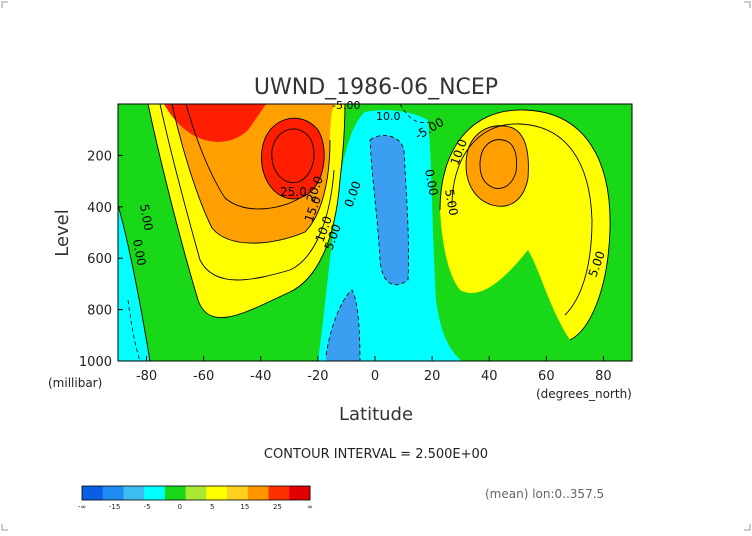 Image resolution: width=752 pixels, height=536 pixels. I want to click on y-tick-label: 1000, so click(95, 362).